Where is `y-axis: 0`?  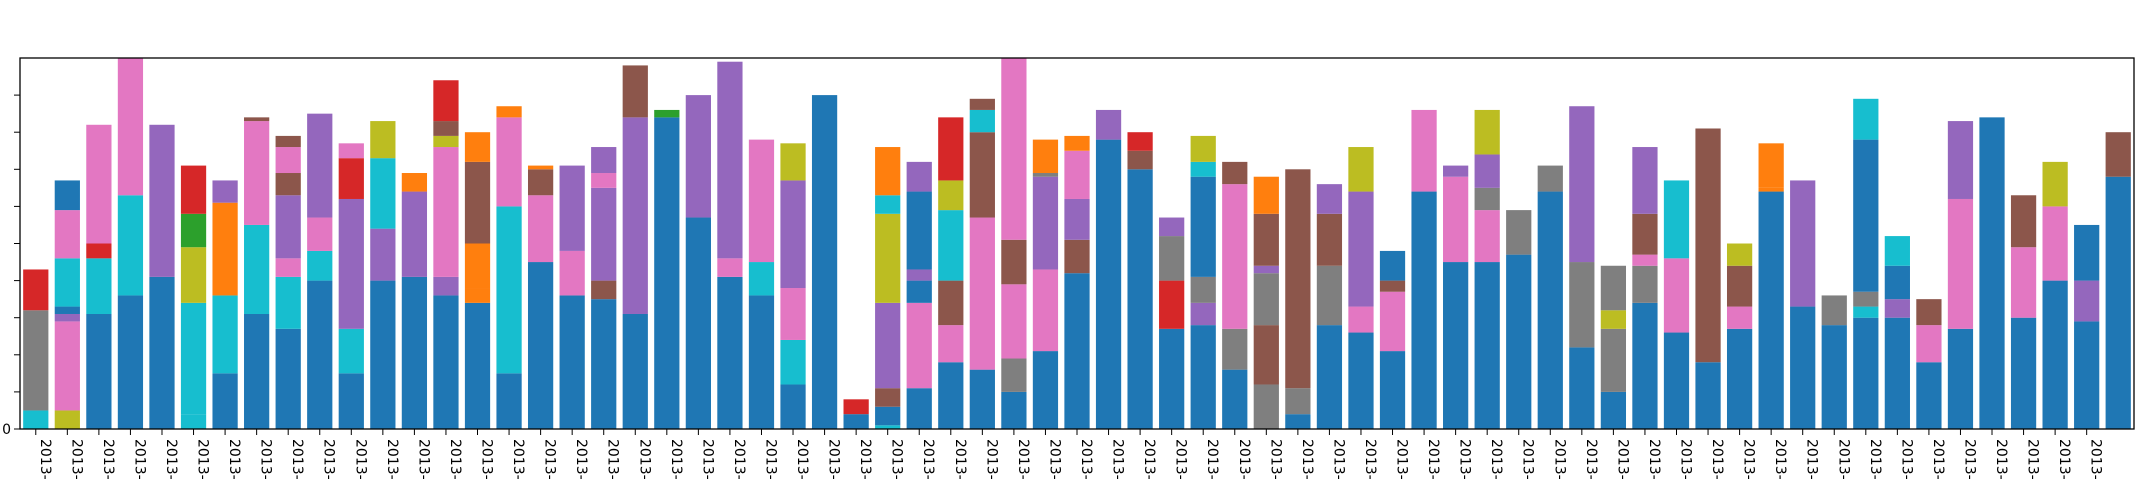 y-axis: 0 is located at coordinates (11, 266).